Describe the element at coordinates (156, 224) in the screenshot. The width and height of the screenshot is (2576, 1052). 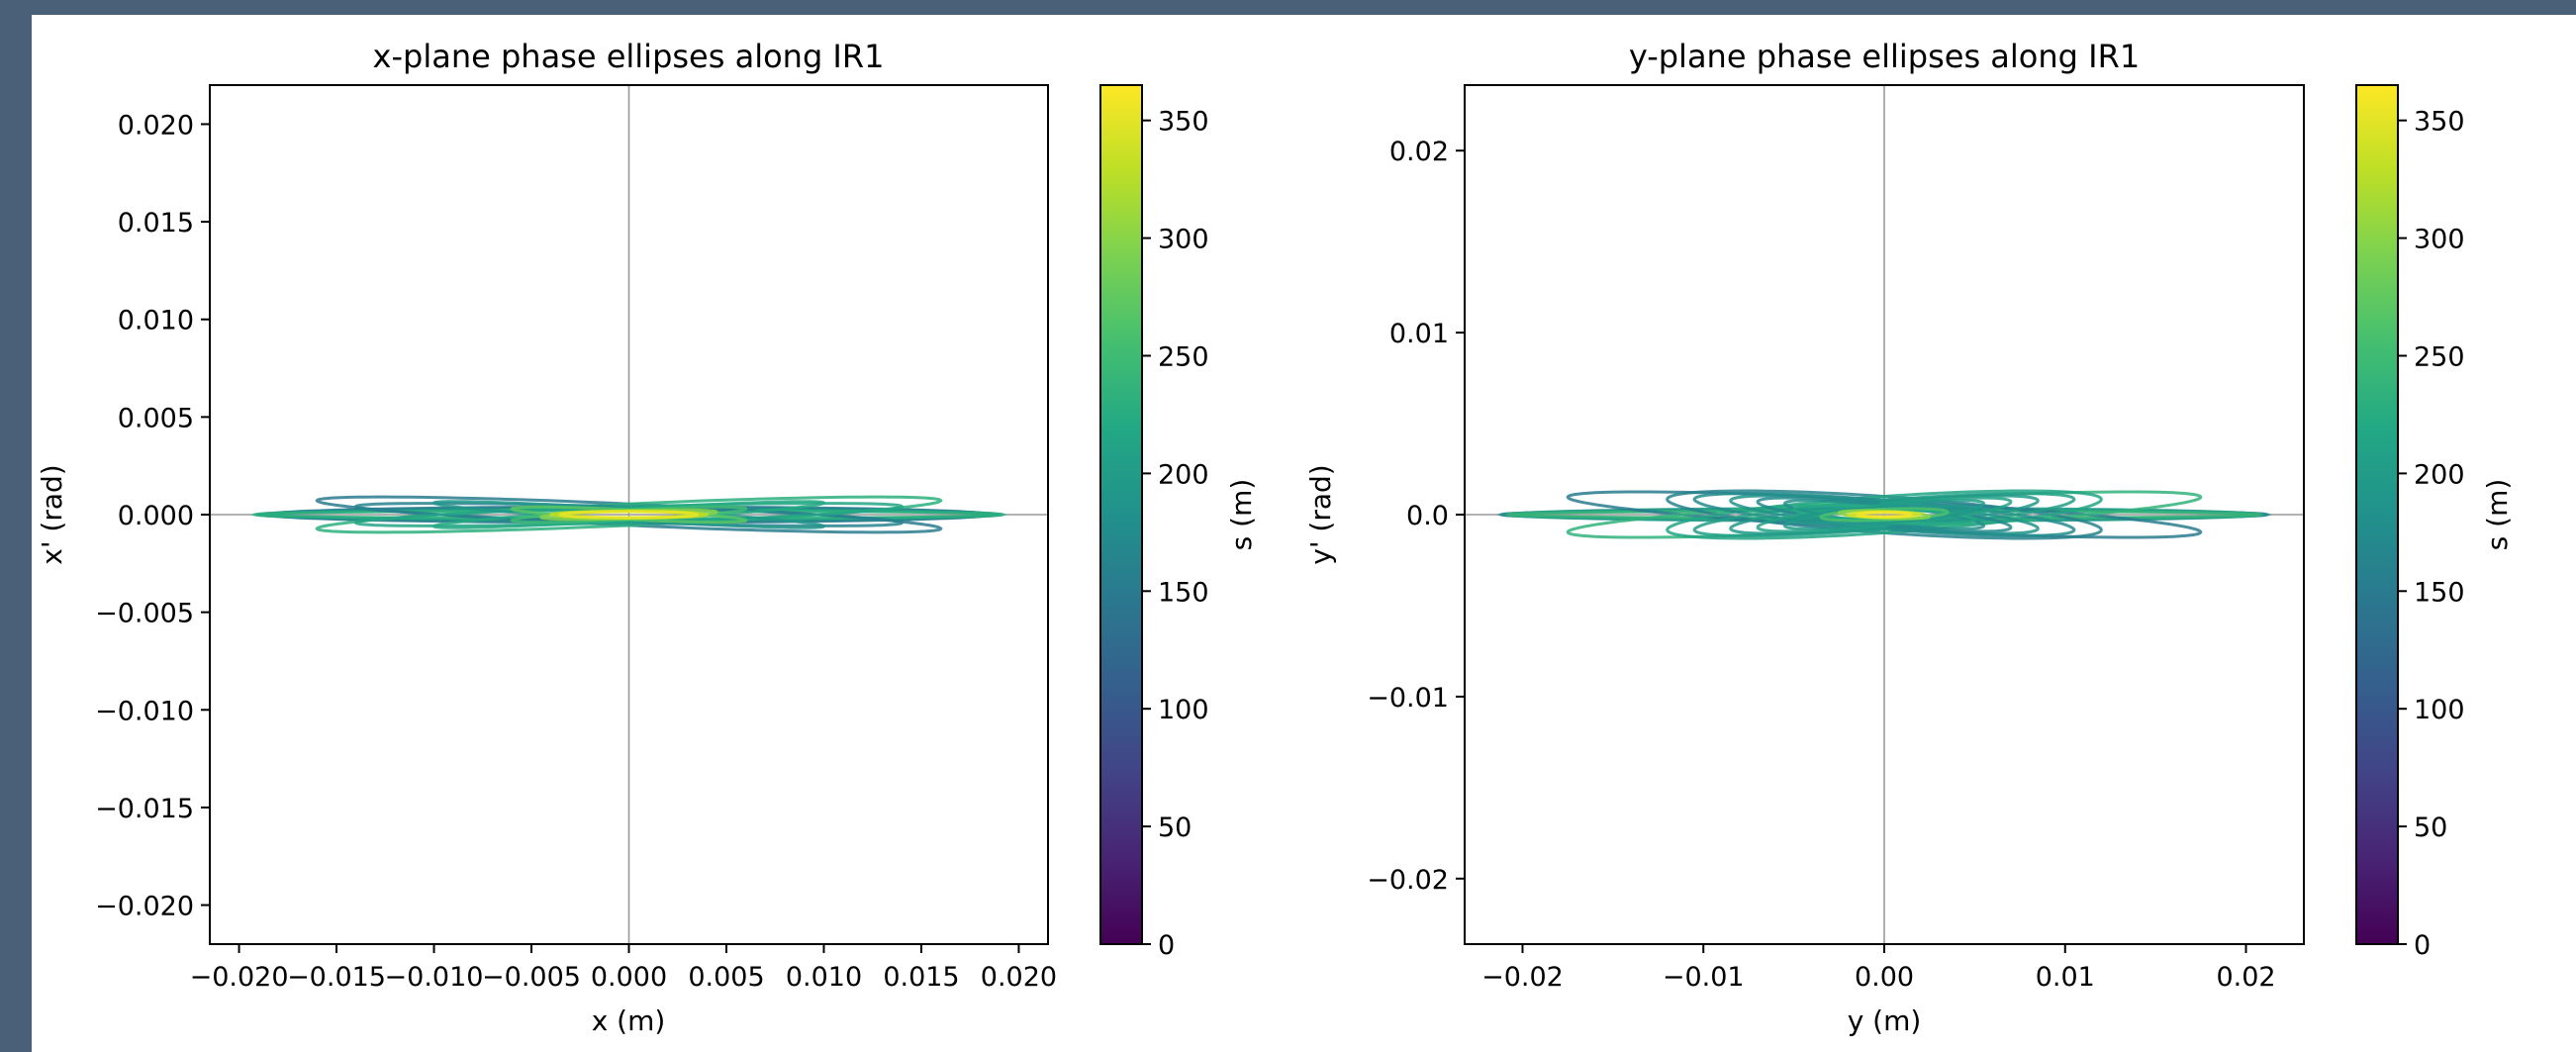
I see `y-tick-label: 0.015` at that location.